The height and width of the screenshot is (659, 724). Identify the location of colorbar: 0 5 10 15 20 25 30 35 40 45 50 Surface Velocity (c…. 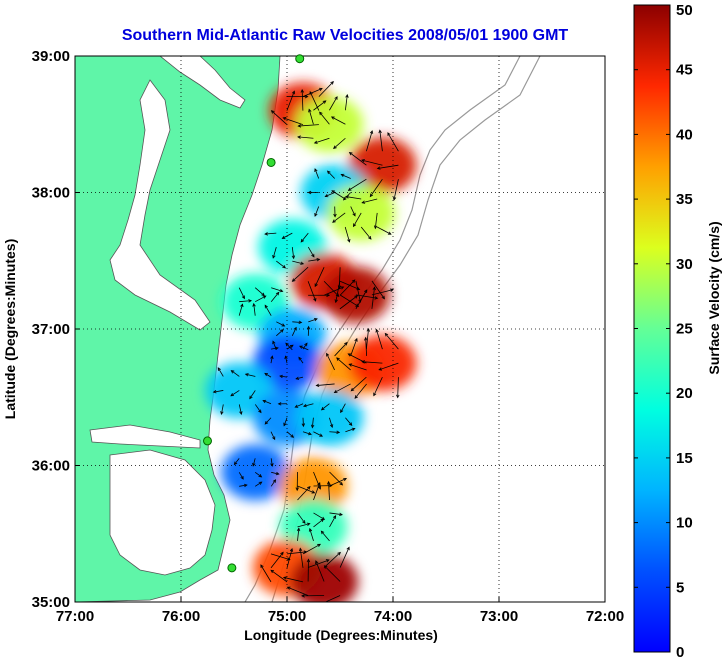
(677, 330).